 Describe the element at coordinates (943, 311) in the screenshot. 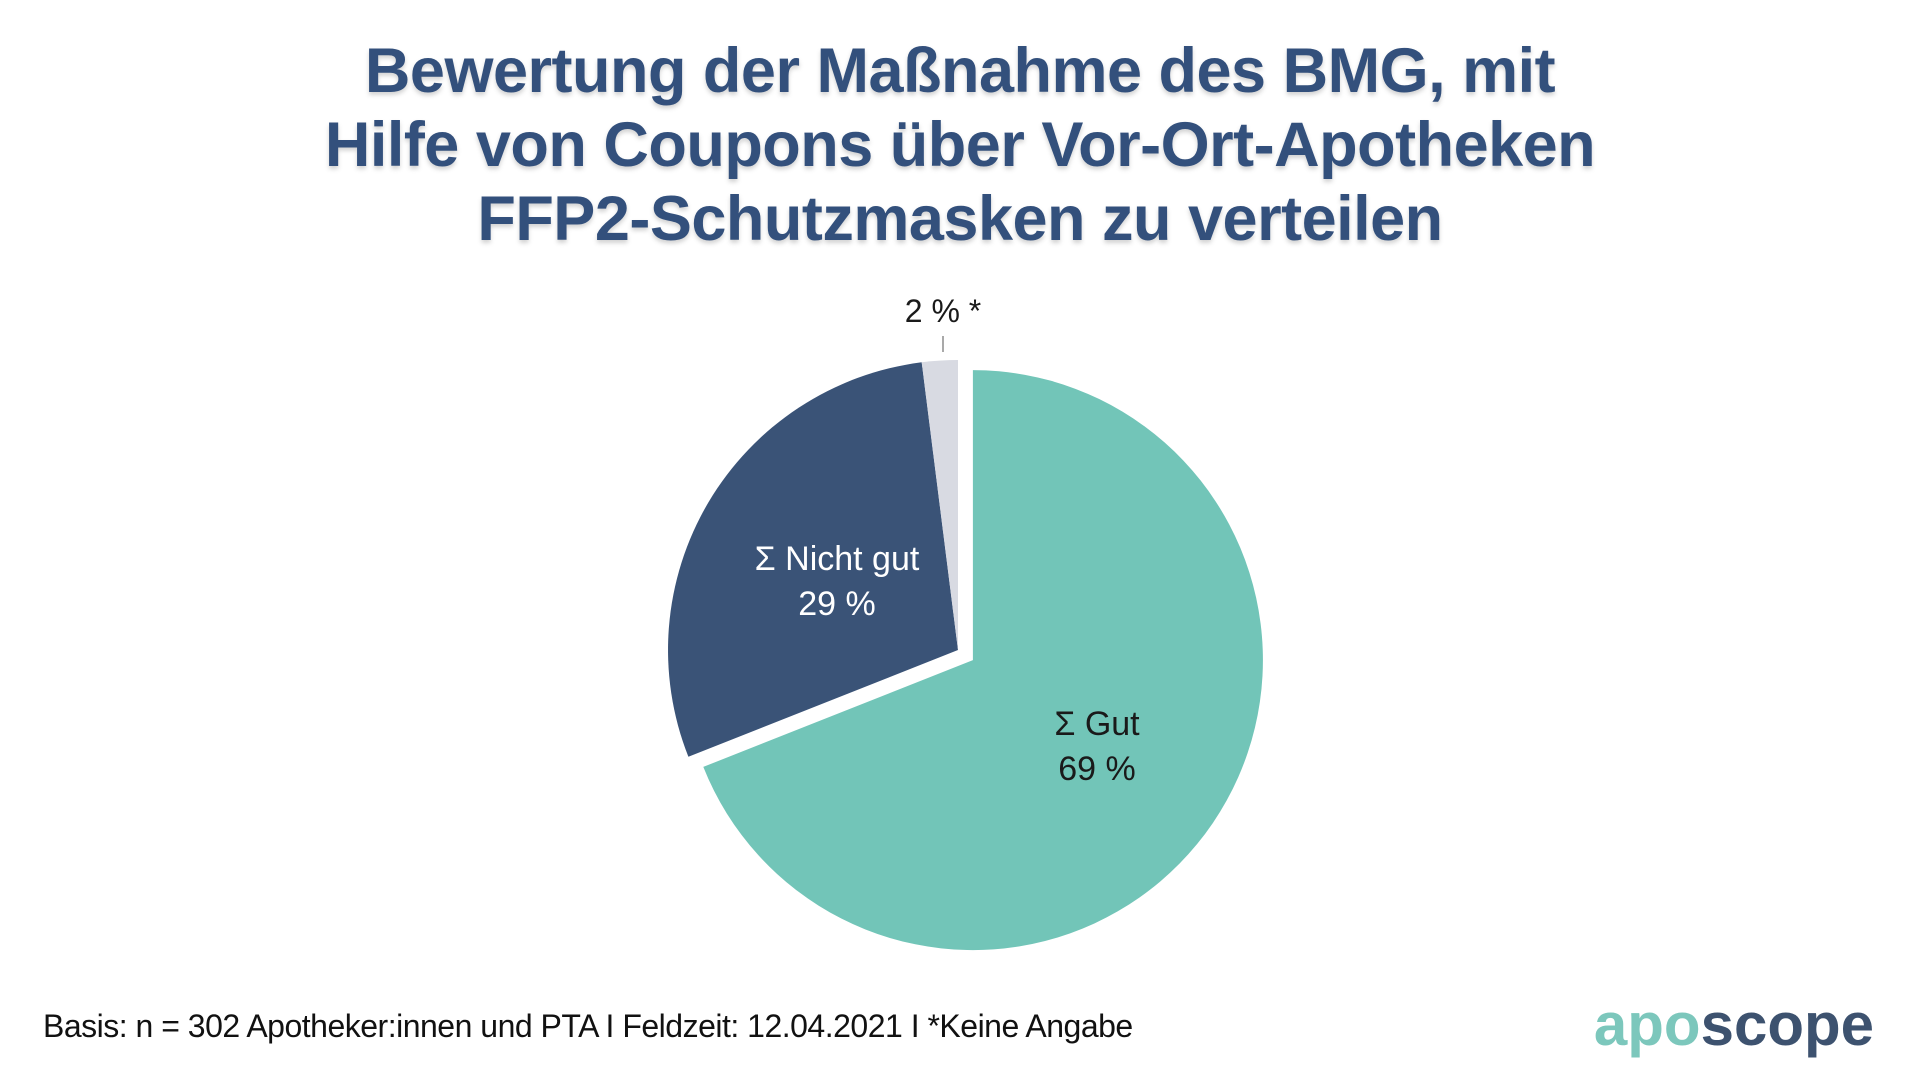

I see `pie-label-keine-angabe: 2 % *` at that location.